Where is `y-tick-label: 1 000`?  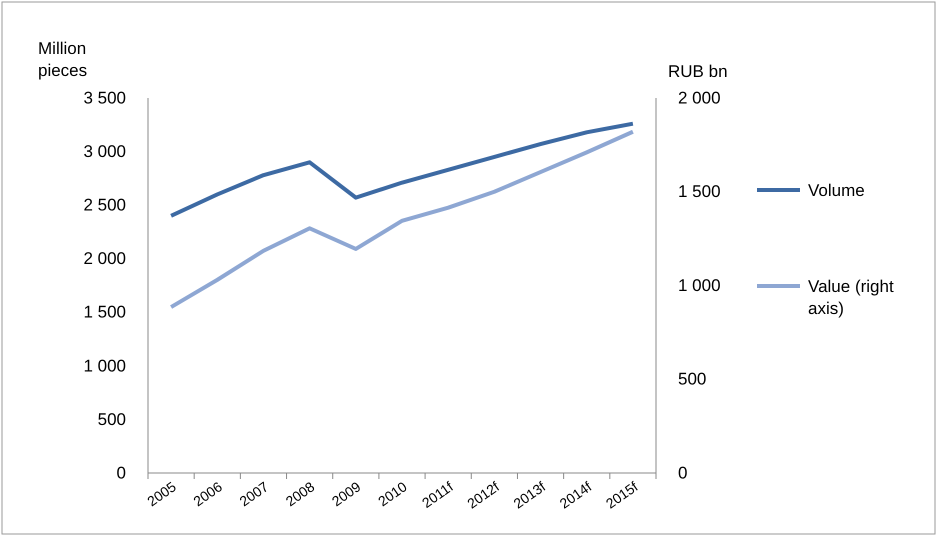
y-tick-label: 1 000 is located at coordinates (104, 366).